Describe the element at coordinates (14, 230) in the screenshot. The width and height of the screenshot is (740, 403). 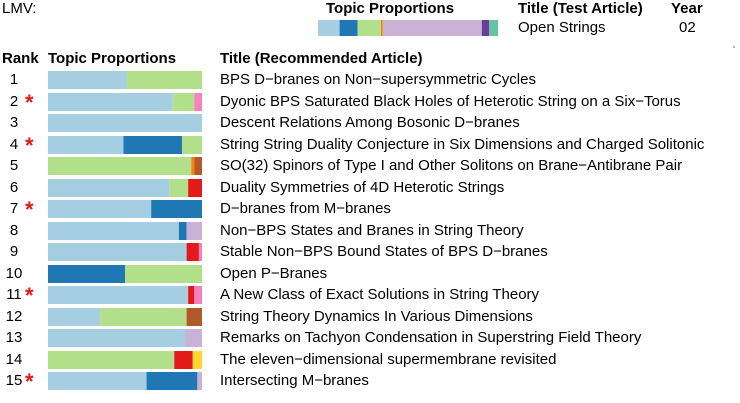
I see `rank-8: 8` at that location.